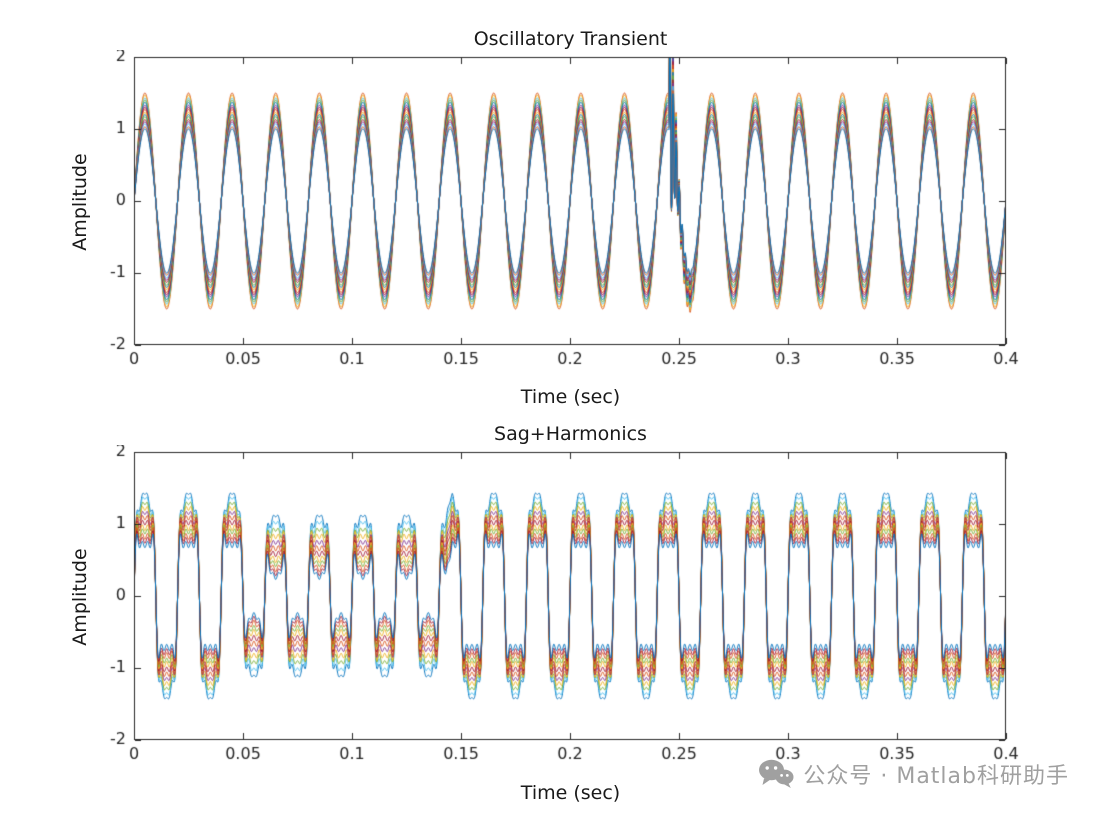 This screenshot has height=829, width=1099. What do you see at coordinates (570, 793) in the screenshot?
I see `plot2-xlabel: Time (sec)` at bounding box center [570, 793].